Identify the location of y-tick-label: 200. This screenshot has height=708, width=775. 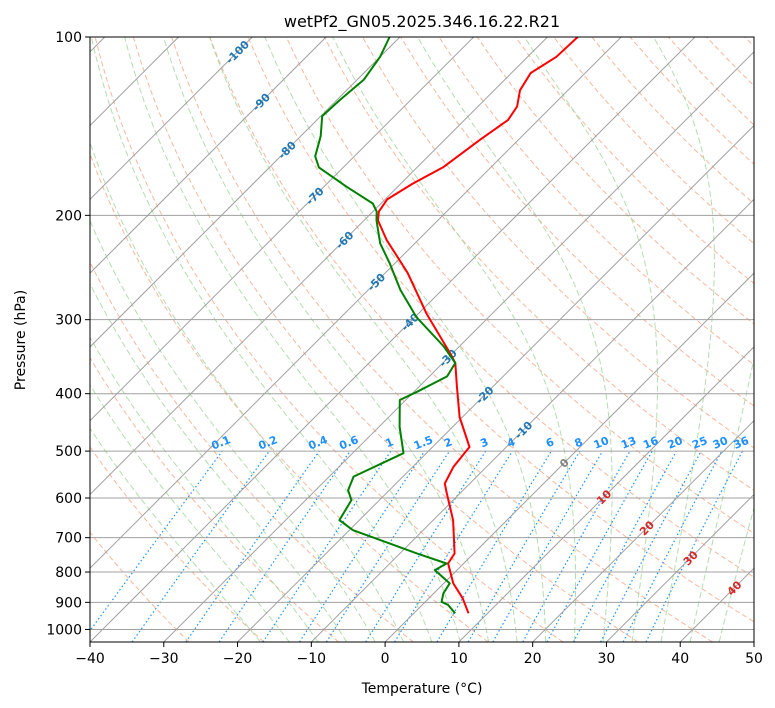
(68, 216).